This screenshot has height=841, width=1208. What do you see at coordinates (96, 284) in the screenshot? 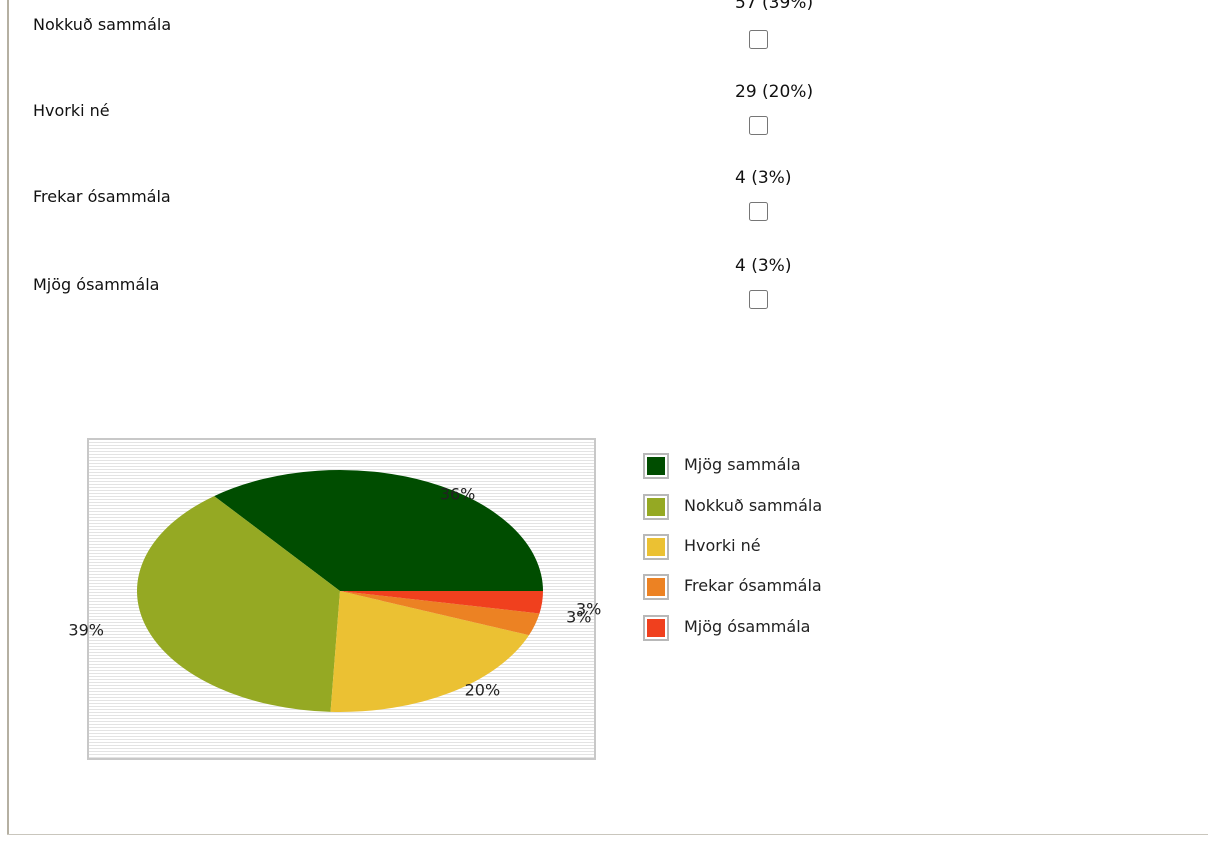
I see `row-label: Mjög ósammála` at bounding box center [96, 284].